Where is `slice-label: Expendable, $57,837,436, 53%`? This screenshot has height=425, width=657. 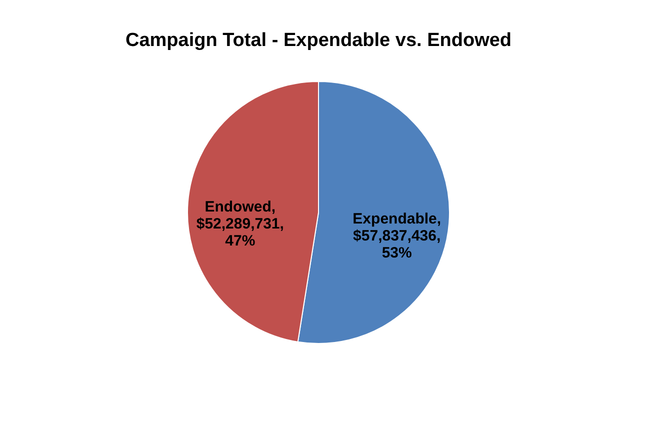
slice-label: Expendable, $57,837,436, 53% is located at coordinates (397, 236).